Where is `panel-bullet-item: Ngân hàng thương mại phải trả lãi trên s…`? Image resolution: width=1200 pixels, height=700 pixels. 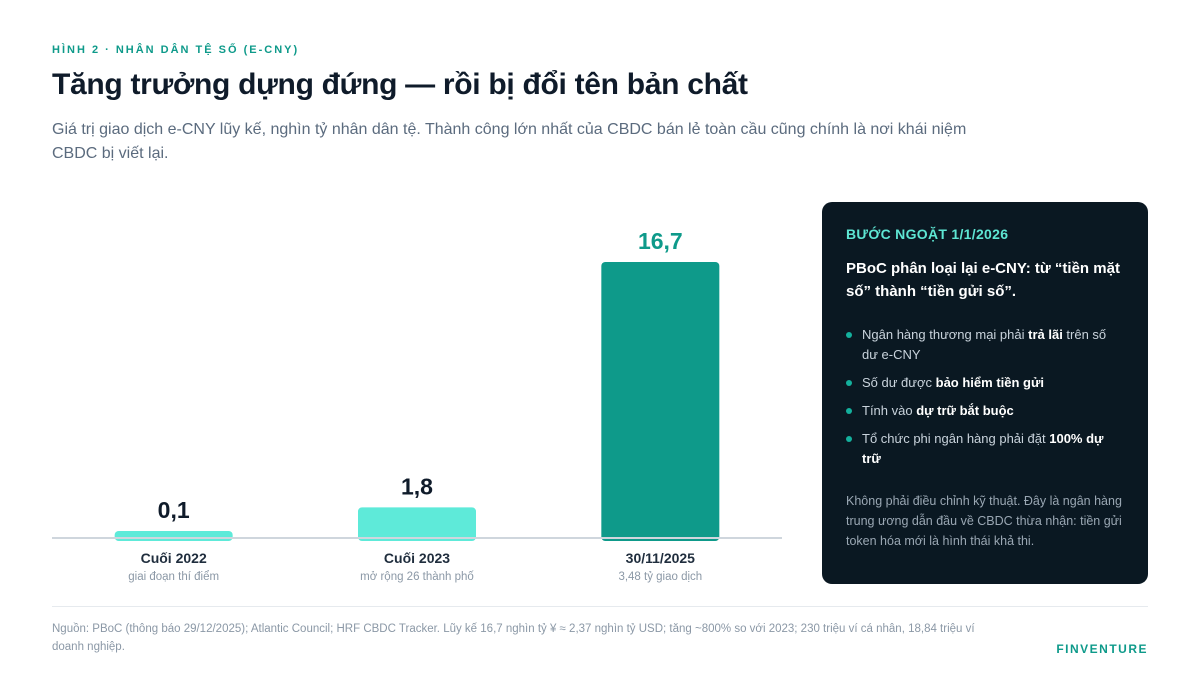
panel-bullet-item: Ngân hàng thương mại phải trả lãi trên s… is located at coordinates (985, 345).